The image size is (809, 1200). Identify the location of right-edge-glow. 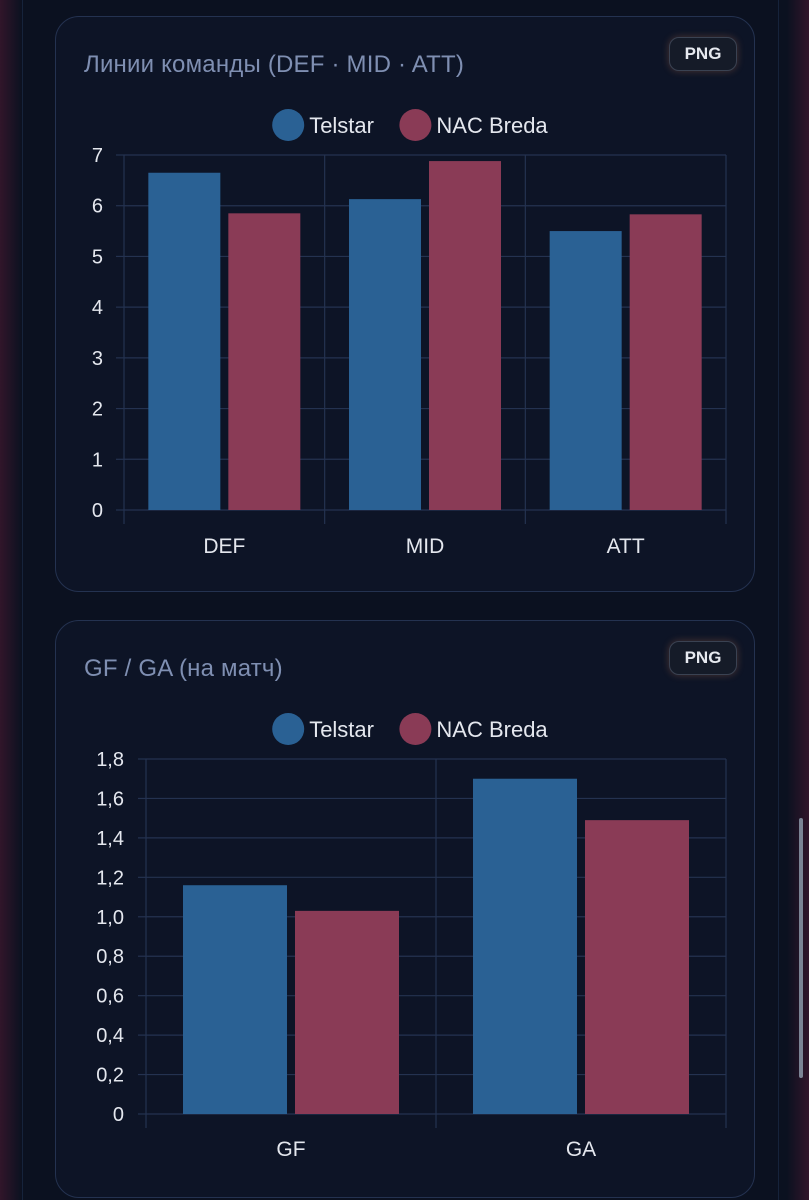
(798, 600).